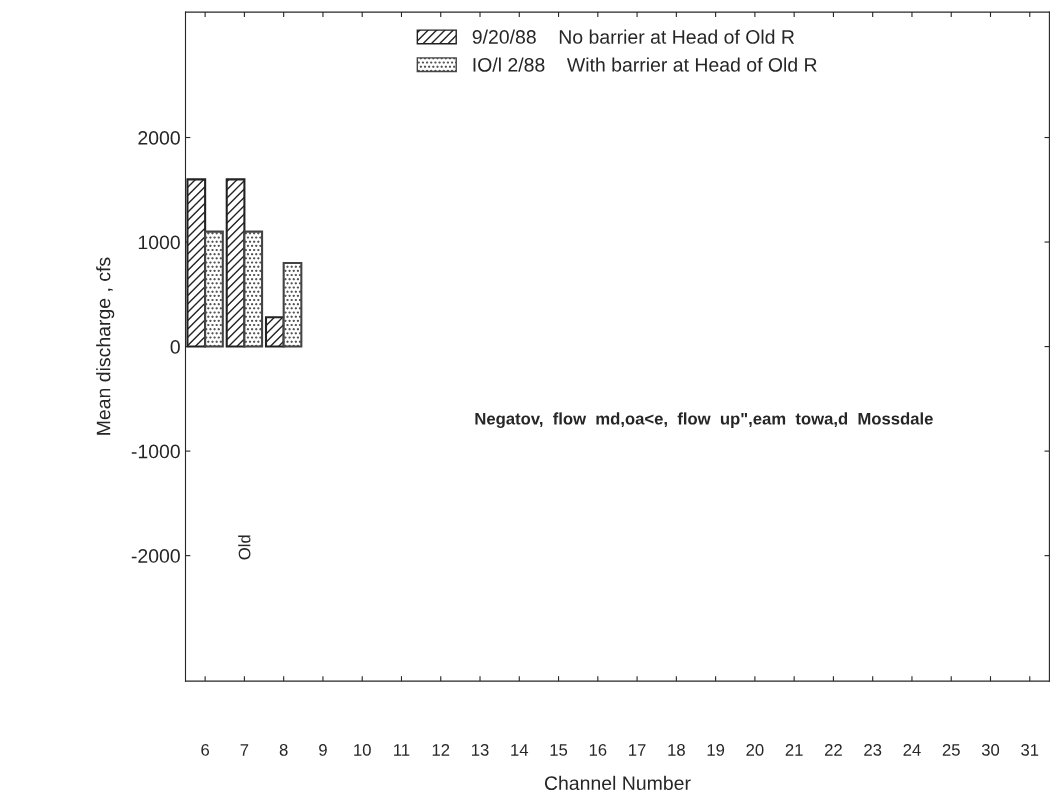 This screenshot has width=1060, height=806. What do you see at coordinates (244, 547) in the screenshot?
I see `annotation: Old` at bounding box center [244, 547].